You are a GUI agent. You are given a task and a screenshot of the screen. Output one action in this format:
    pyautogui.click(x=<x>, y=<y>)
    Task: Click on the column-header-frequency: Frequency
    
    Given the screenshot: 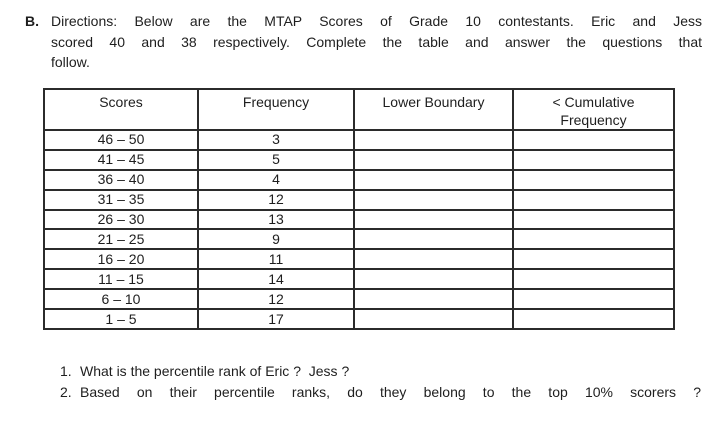 What is the action you would take?
    pyautogui.click(x=276, y=109)
    